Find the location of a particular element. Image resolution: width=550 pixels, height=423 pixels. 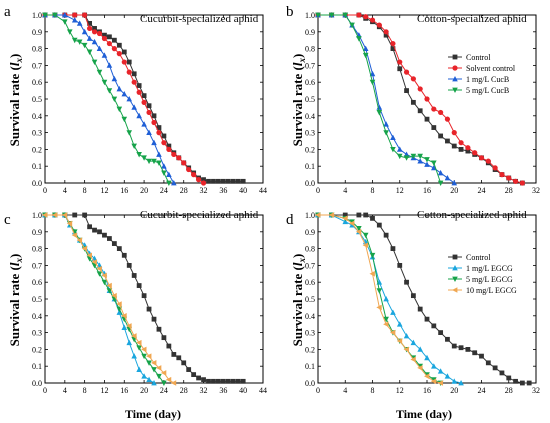

panel-b-xtick-label: 12 is located at coordinates (400, 190).